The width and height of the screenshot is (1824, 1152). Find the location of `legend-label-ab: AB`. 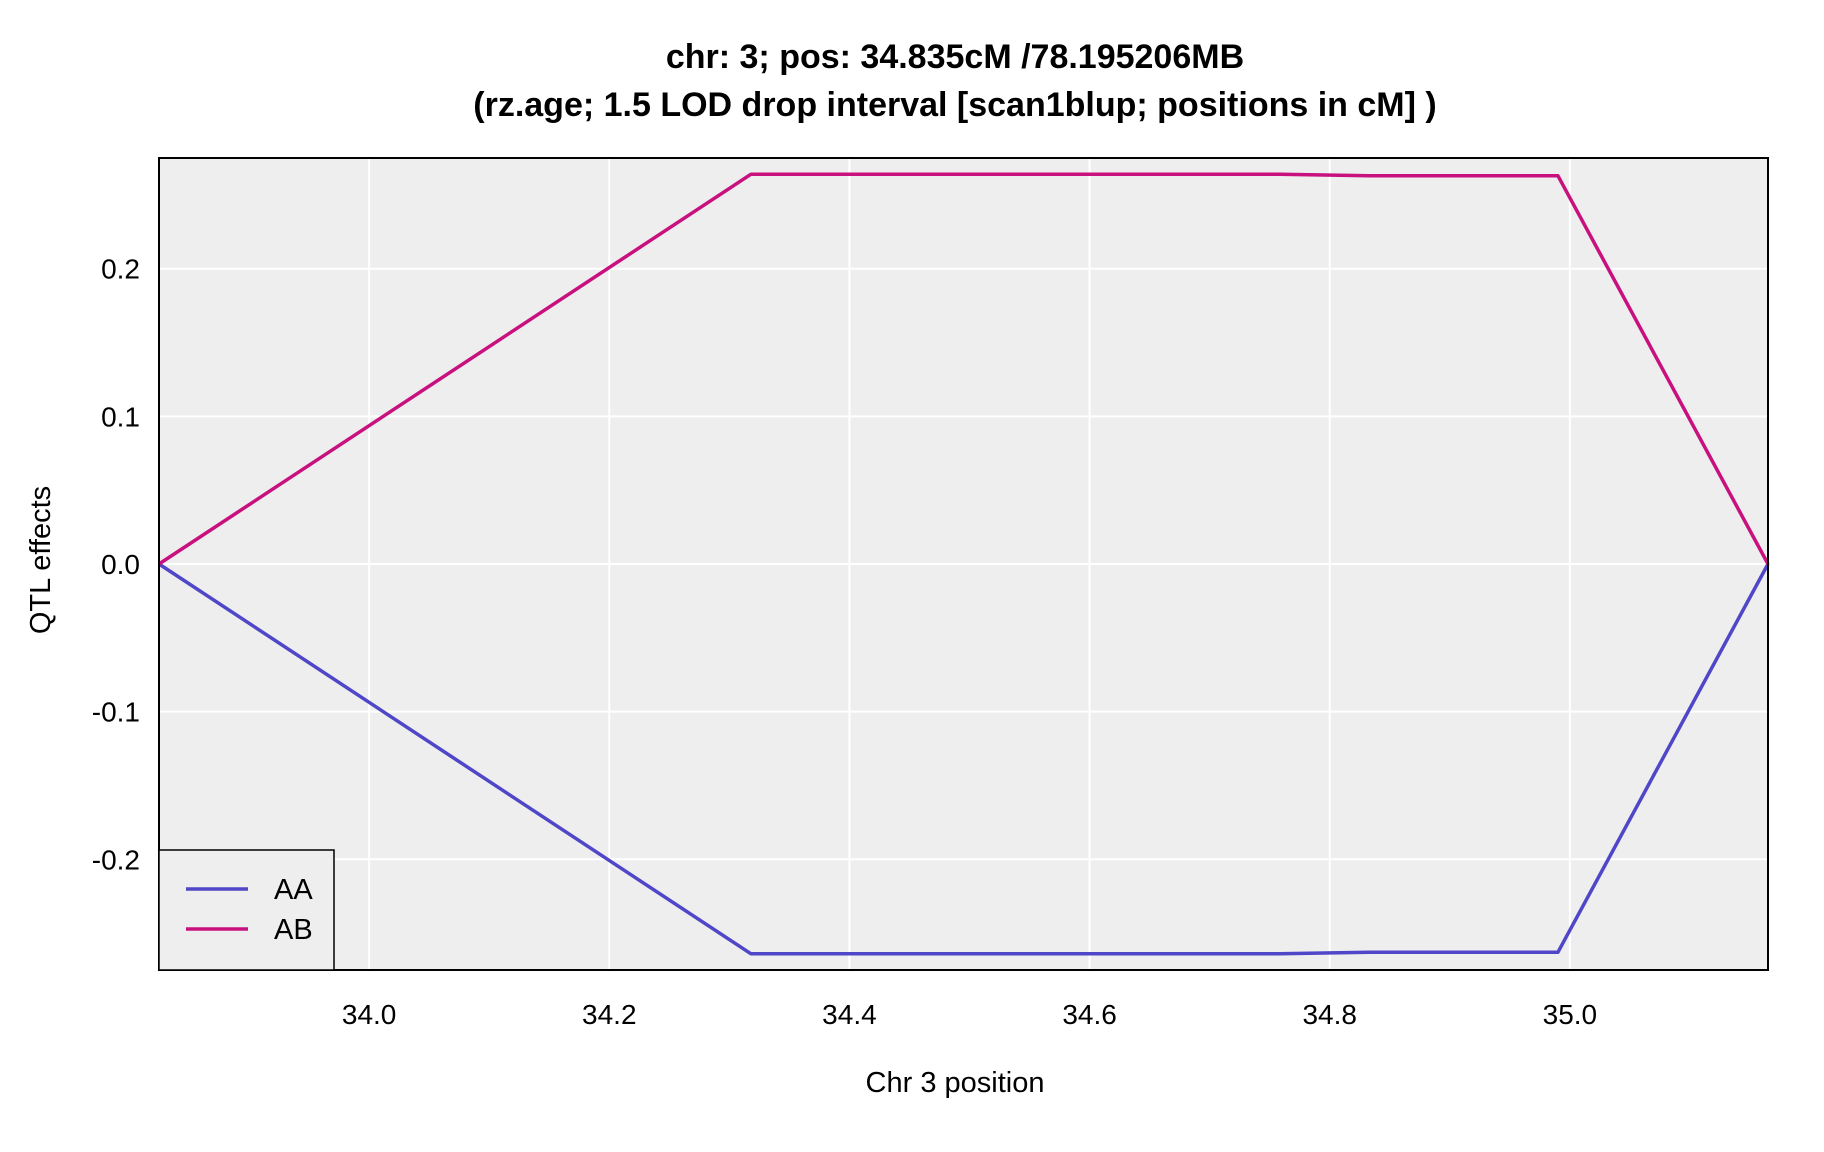

legend-label-ab: AB is located at coordinates (293, 930).